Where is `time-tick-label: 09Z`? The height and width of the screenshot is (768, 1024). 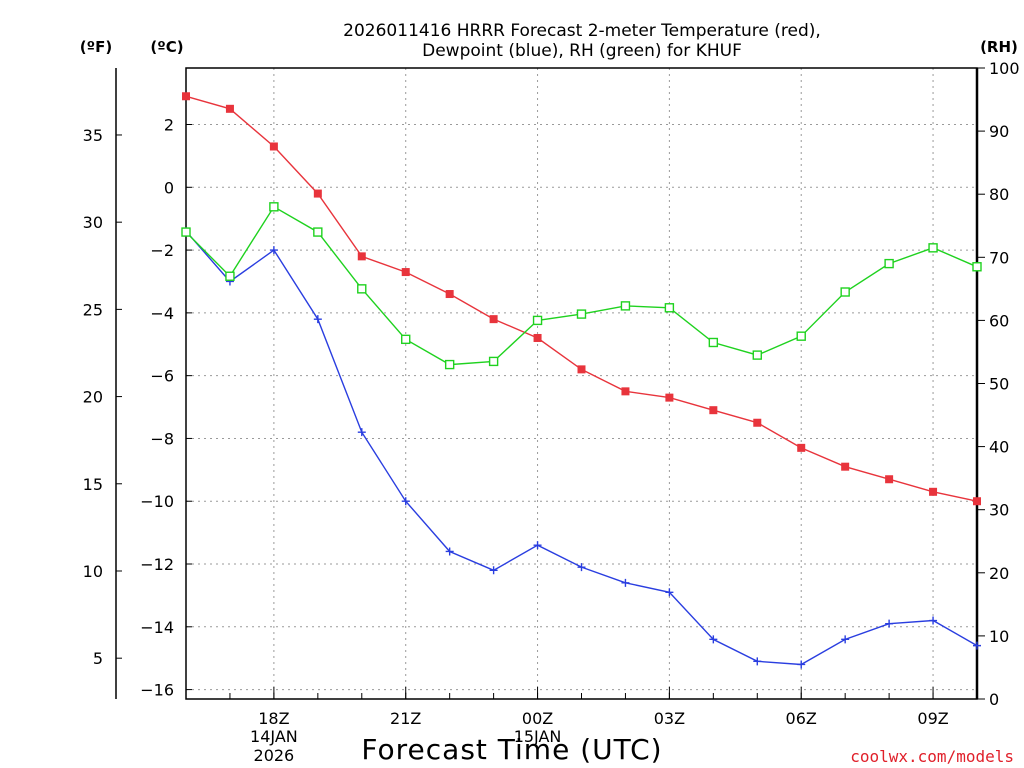 time-tick-label: 09Z is located at coordinates (932, 718).